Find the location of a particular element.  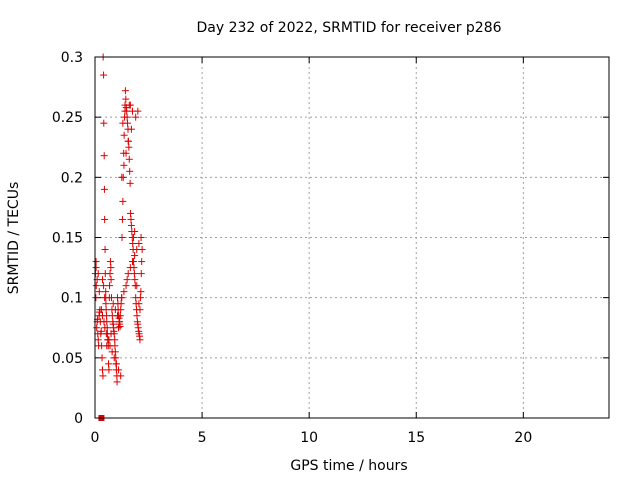

y-tick-label: 0.15 is located at coordinates (67, 239).